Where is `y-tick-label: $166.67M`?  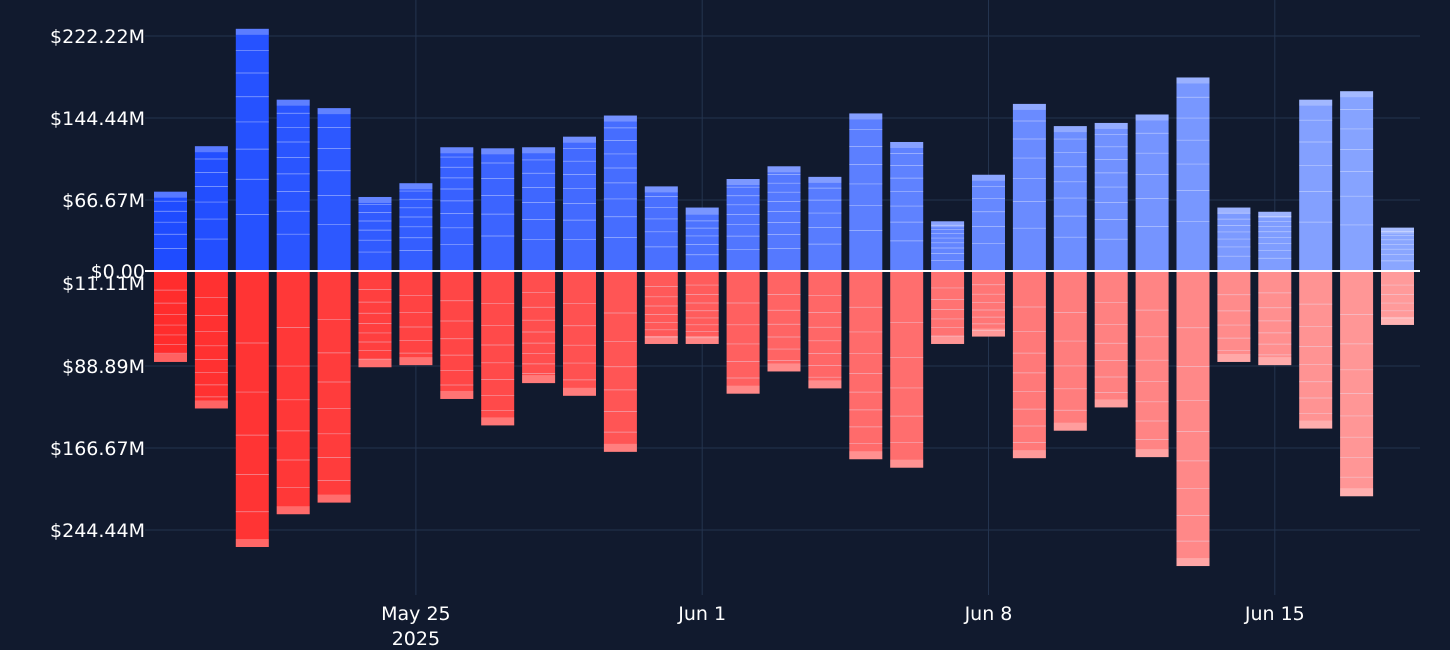
y-tick-label: $166.67M is located at coordinates (97, 449).